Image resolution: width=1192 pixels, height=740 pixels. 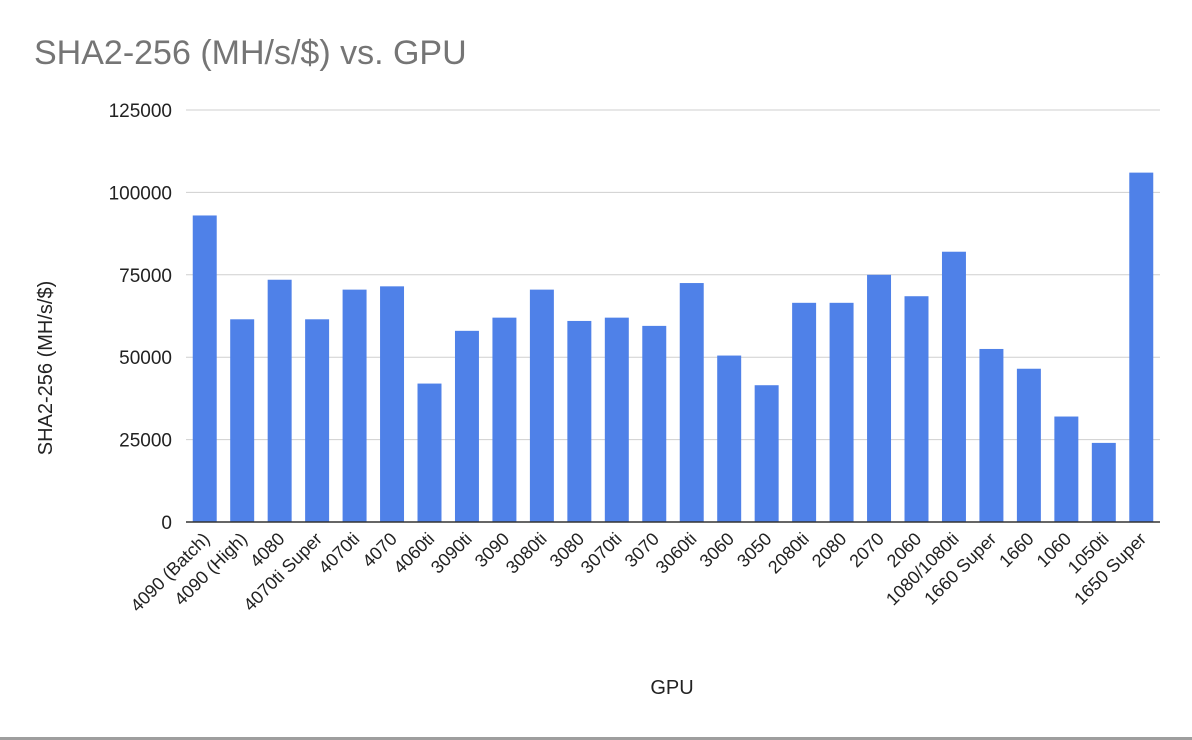 What do you see at coordinates (414, 553) in the screenshot?
I see `x-tick-label: 4060ti` at bounding box center [414, 553].